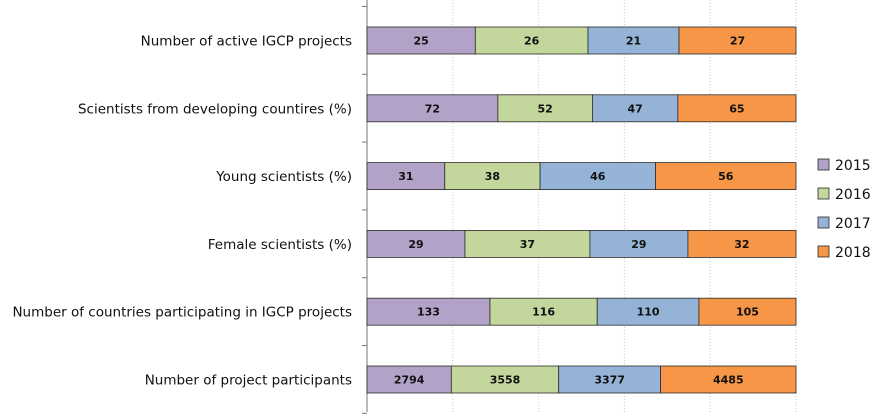  What do you see at coordinates (248, 381) in the screenshot?
I see `category-label: Number of project participants` at bounding box center [248, 381].